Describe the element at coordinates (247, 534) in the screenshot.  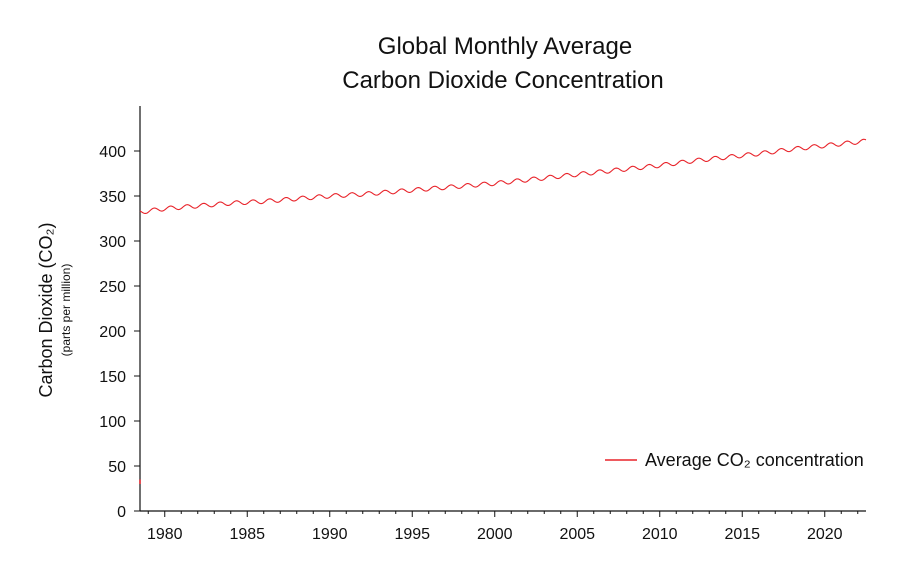
I see `x-tick-label: 1985` at that location.